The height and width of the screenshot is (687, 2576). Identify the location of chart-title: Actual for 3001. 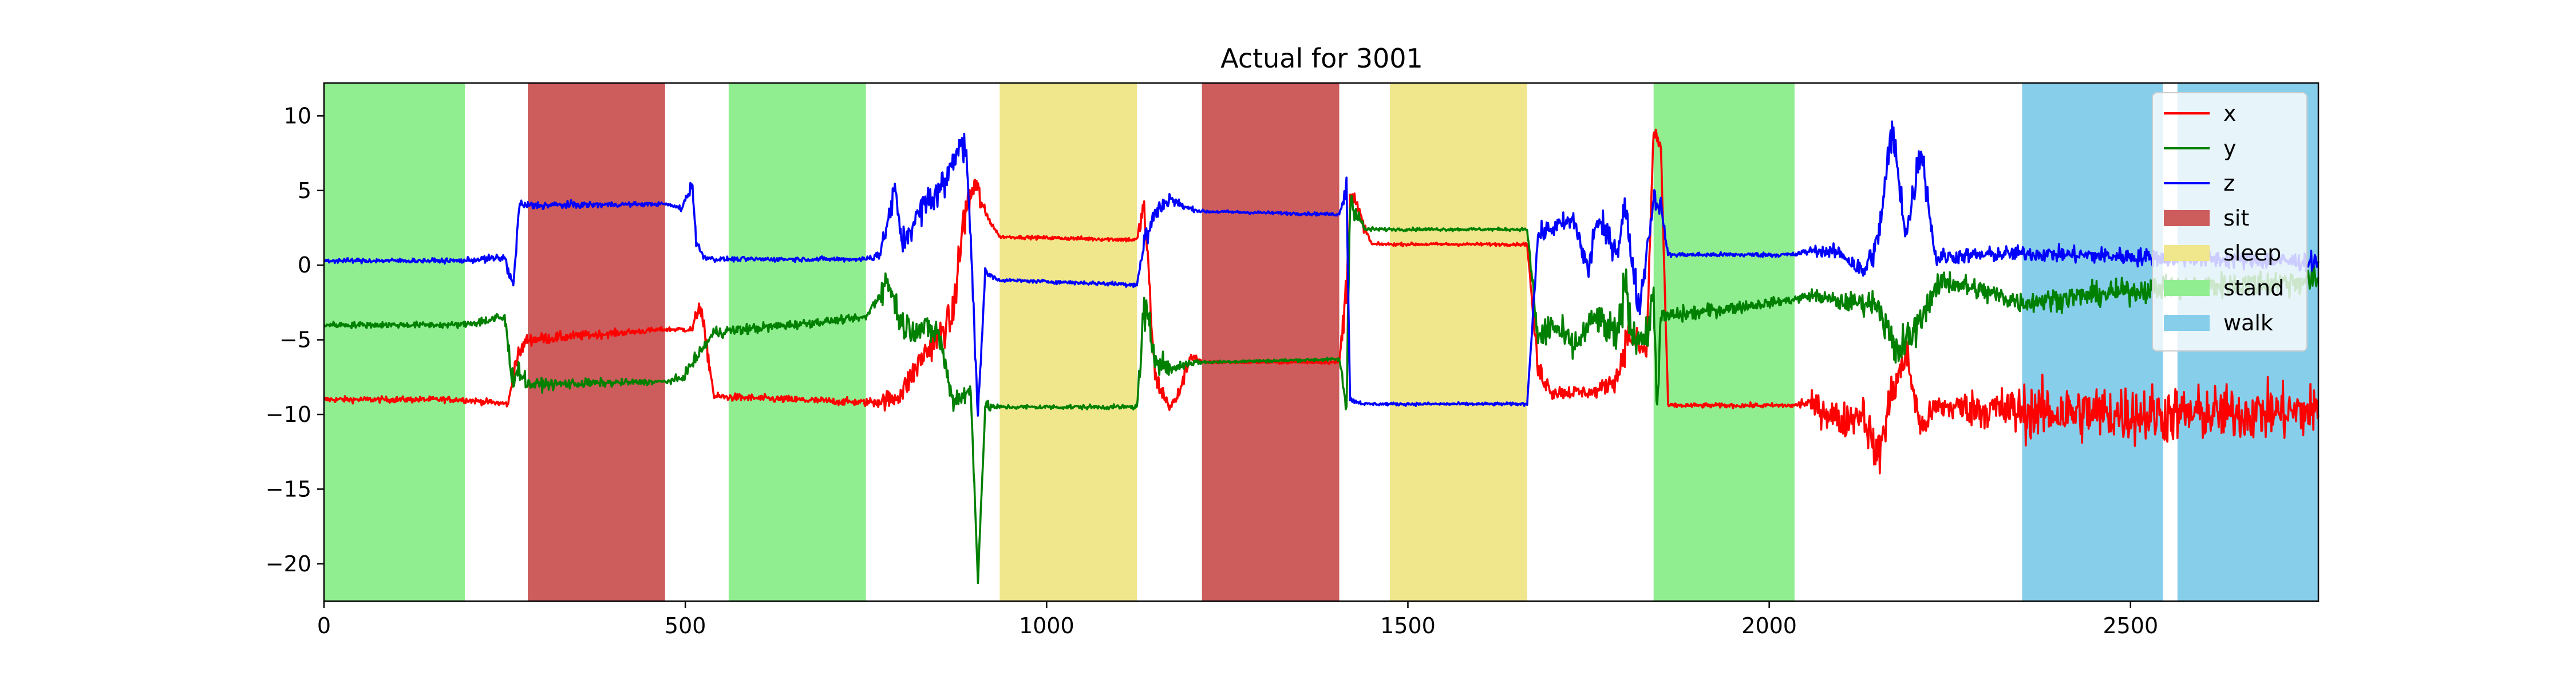
(1322, 58).